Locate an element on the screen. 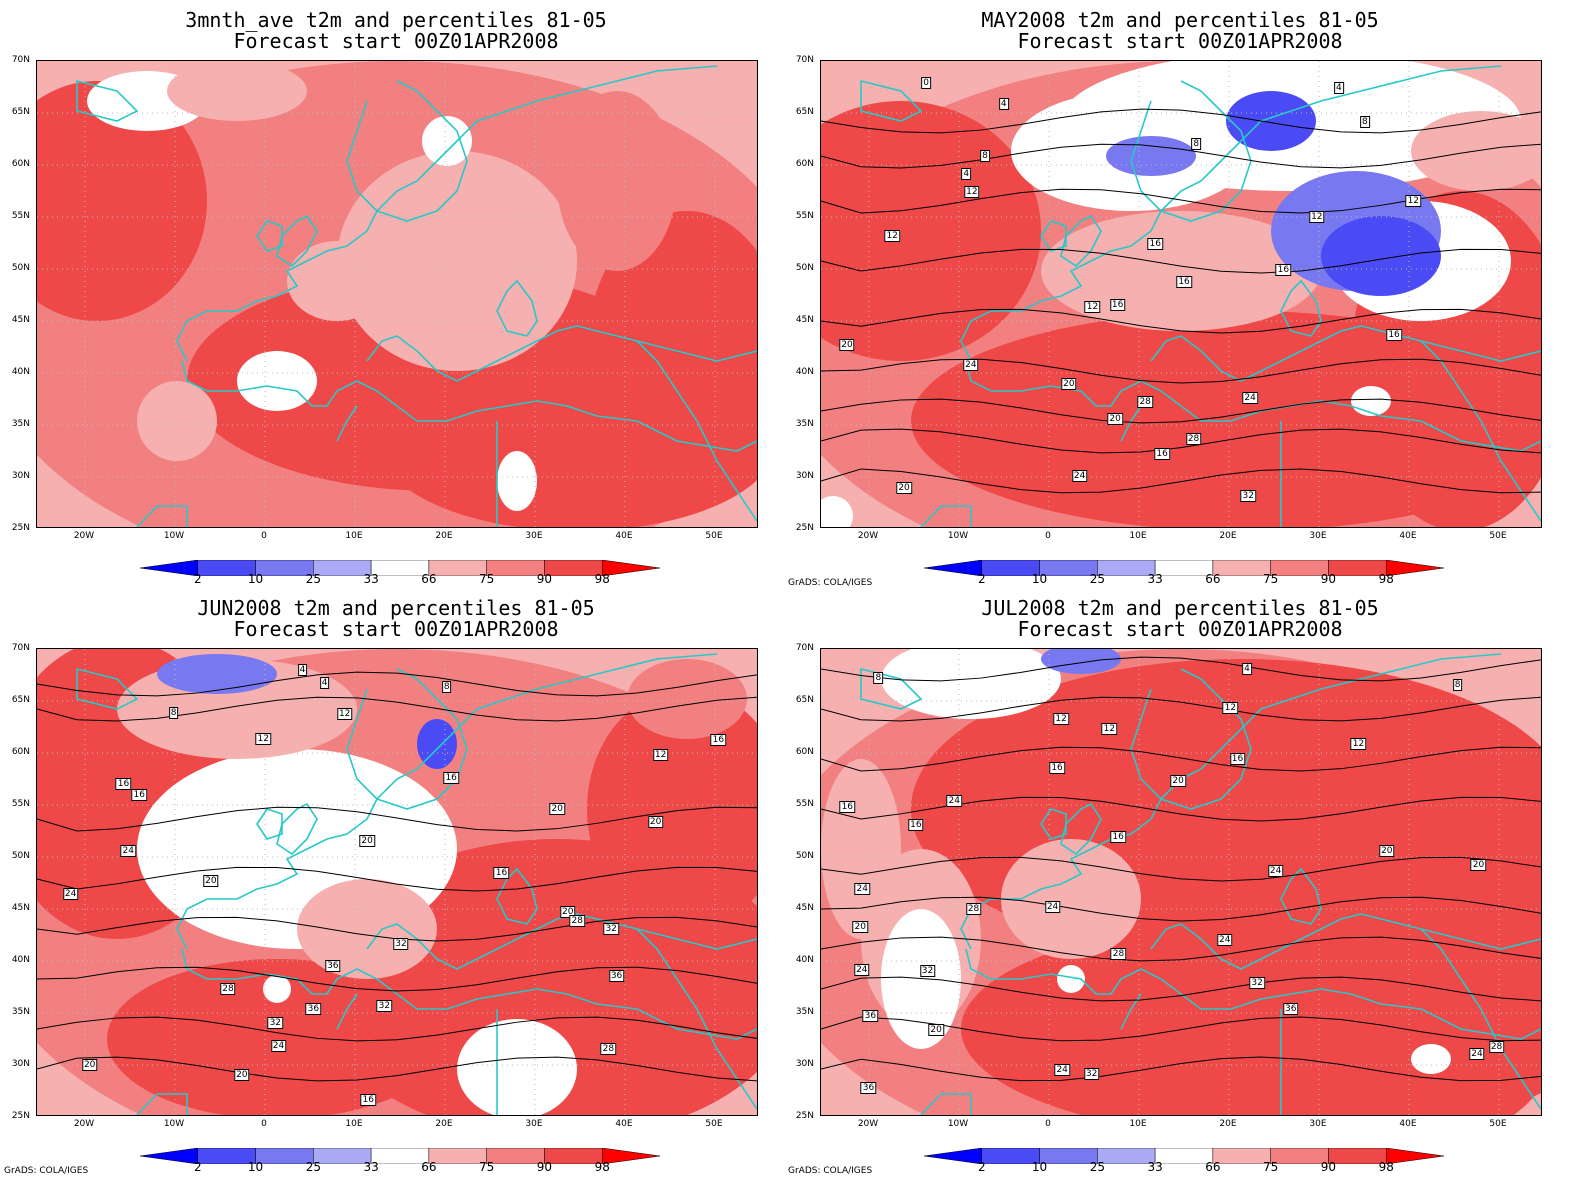 The width and height of the screenshot is (1596, 1196). longitude-tick: 30E is located at coordinates (1318, 536).